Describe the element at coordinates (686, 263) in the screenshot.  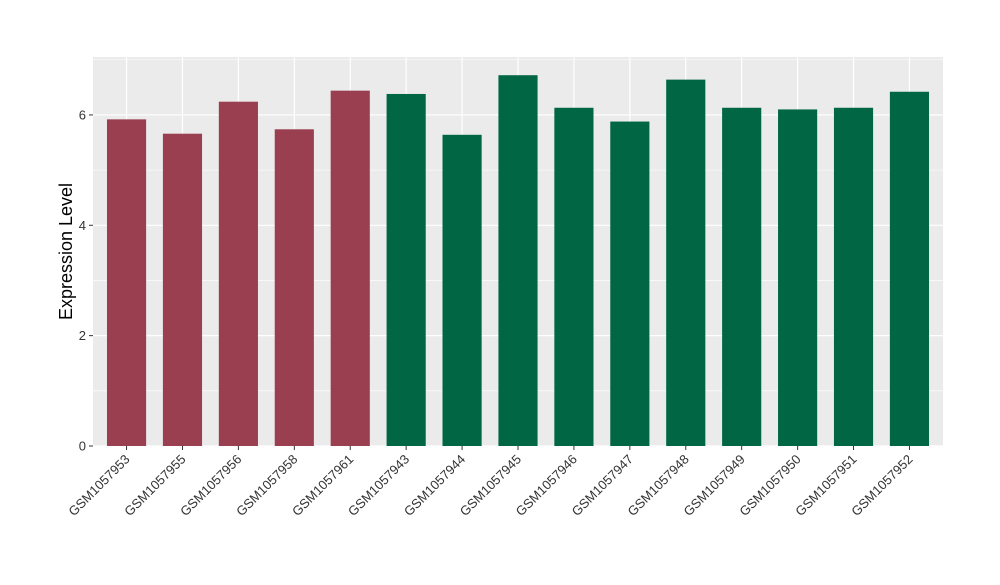
I see `bar-GSM1057948` at that location.